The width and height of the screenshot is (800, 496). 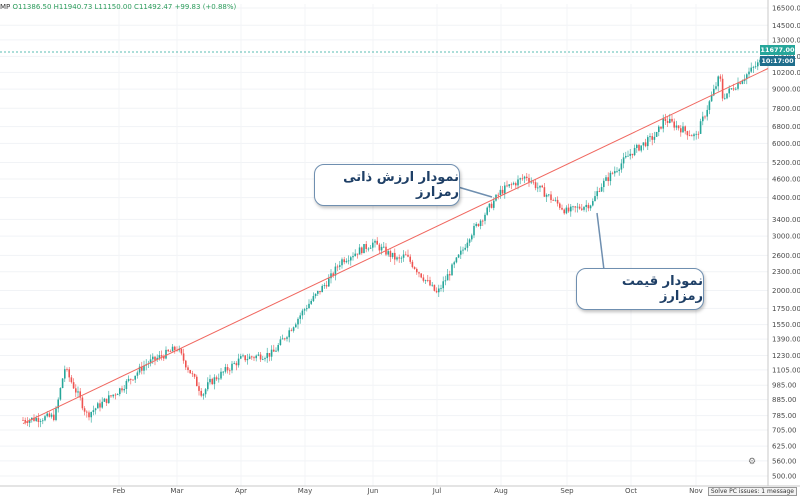 I want to click on intrinsic-value-callout-text: نمودار ارزش ذاتی رمزارز, so click(x=401, y=185).